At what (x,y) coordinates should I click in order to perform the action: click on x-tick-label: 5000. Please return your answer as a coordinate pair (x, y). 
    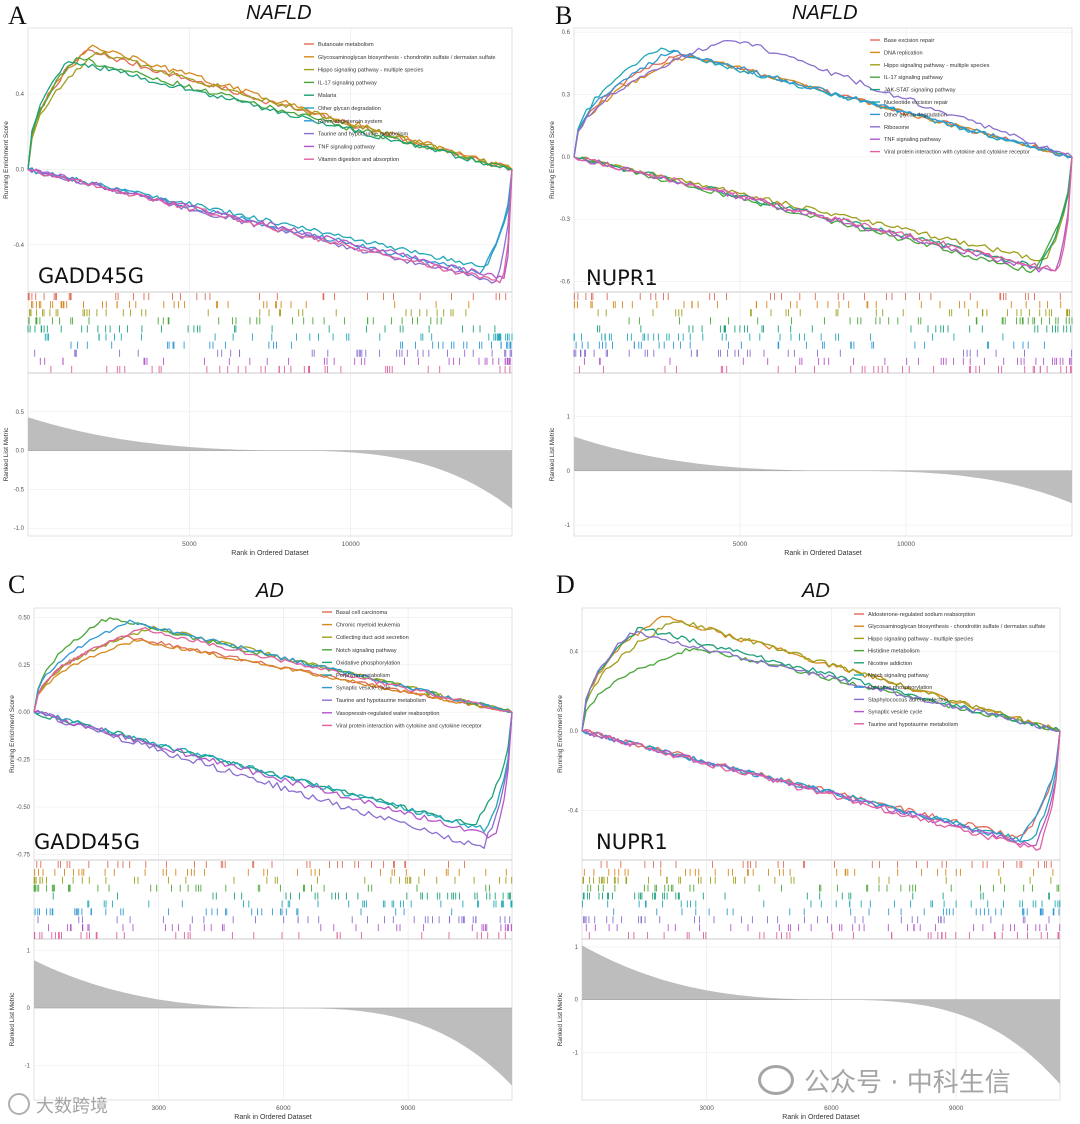
    Looking at the image, I should click on (189, 544).